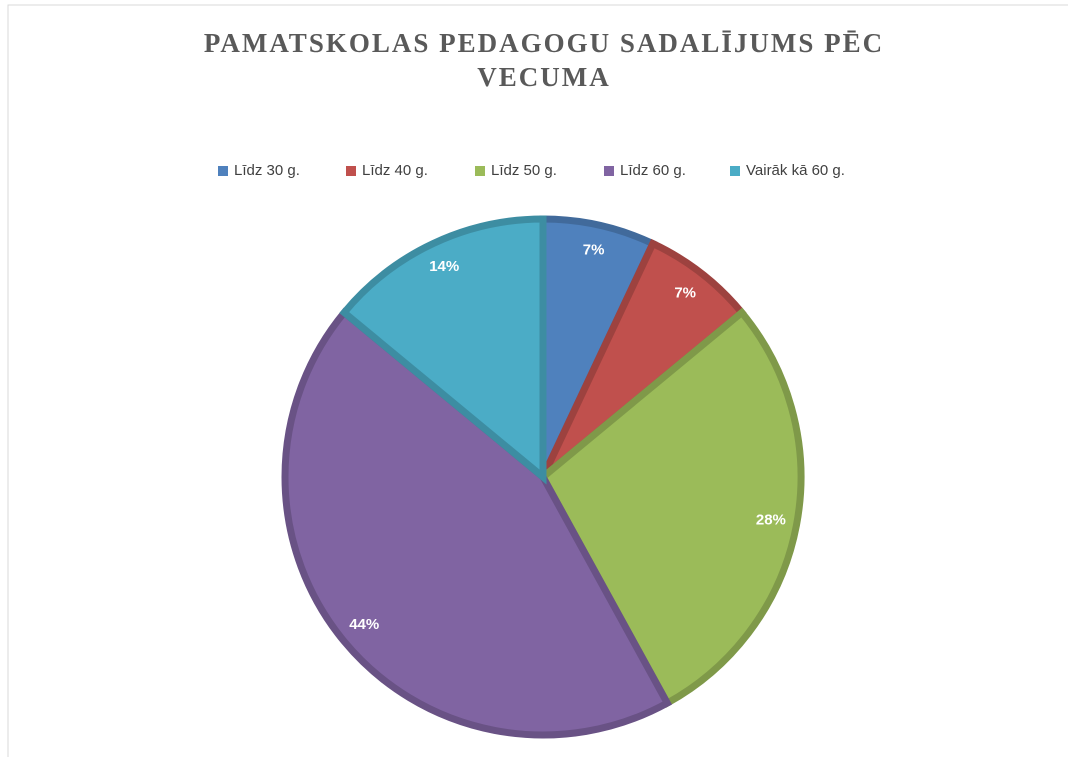 This screenshot has height=757, width=1068. What do you see at coordinates (444, 266) in the screenshot?
I see `slice-label: 14%` at bounding box center [444, 266].